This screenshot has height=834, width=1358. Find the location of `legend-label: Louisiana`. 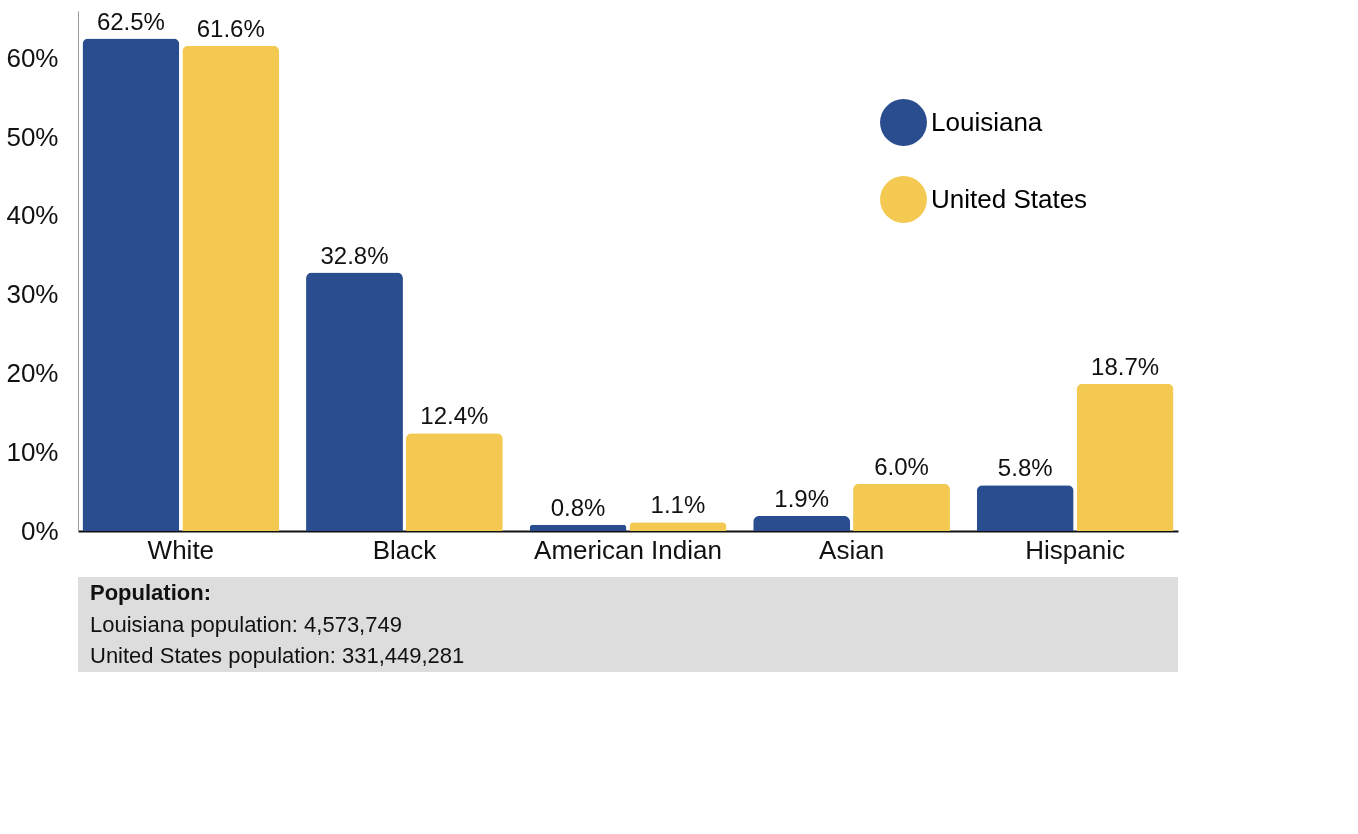

legend-label: Louisiana is located at coordinates (987, 121).